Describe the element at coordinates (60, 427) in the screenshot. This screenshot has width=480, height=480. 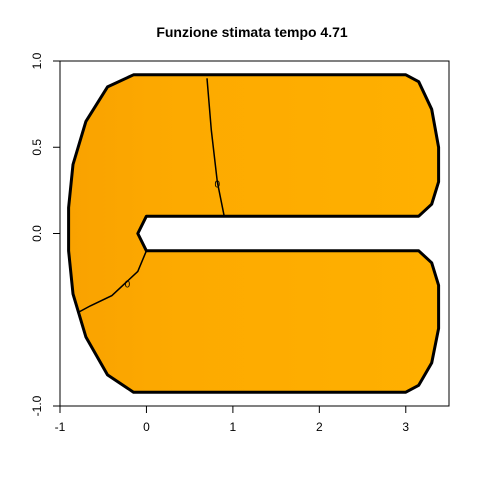
I see `x-tick-label: -1` at that location.